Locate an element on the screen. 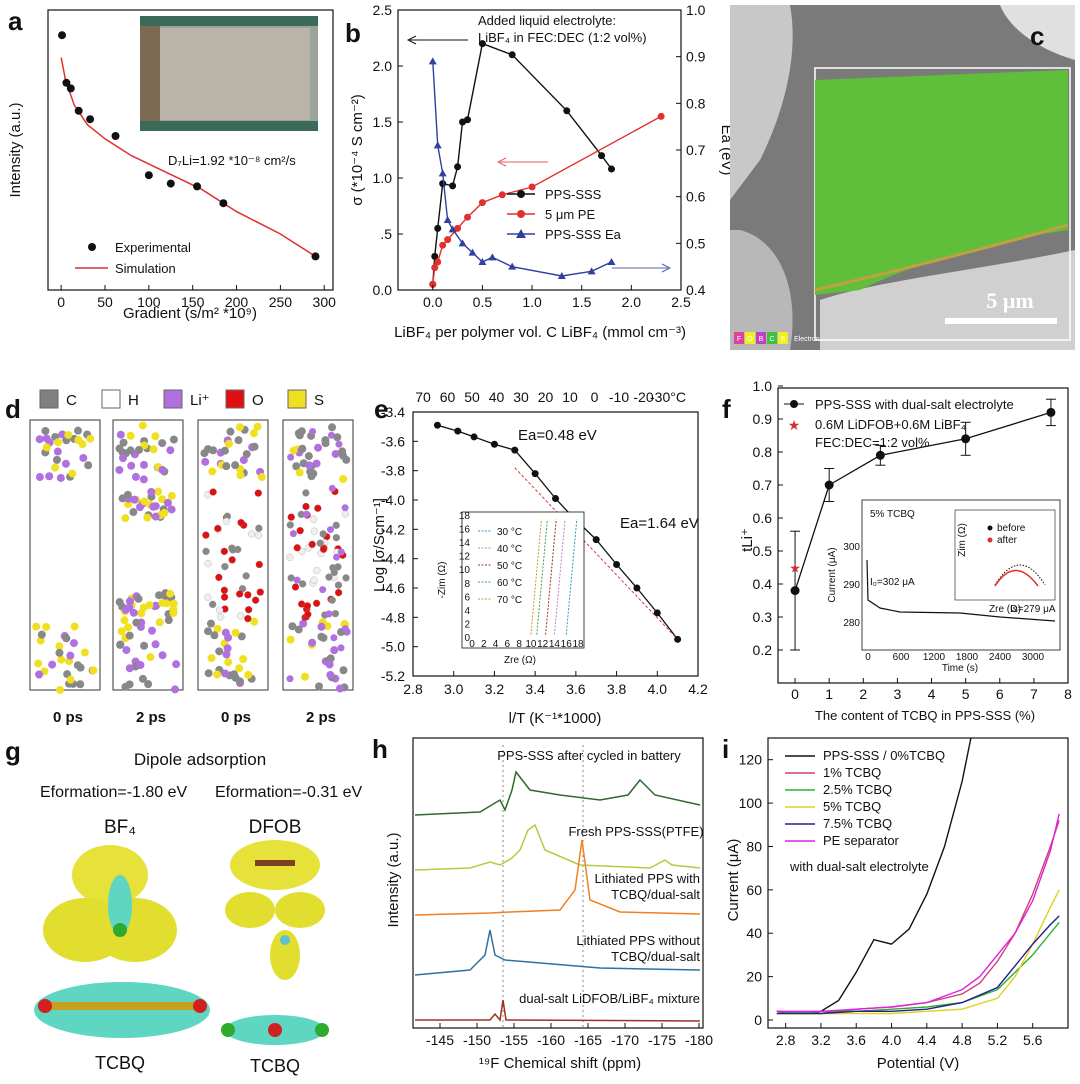 This screenshot has width=1080, height=1084. data-point-experimental is located at coordinates (90, 119).